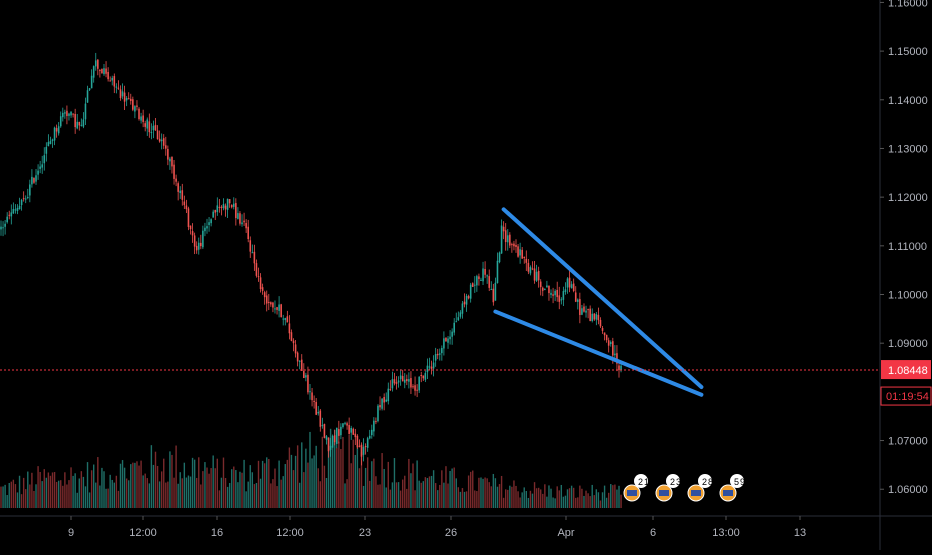 This screenshot has width=932, height=555. What do you see at coordinates (598, 302) in the screenshot?
I see `trendlines` at bounding box center [598, 302].